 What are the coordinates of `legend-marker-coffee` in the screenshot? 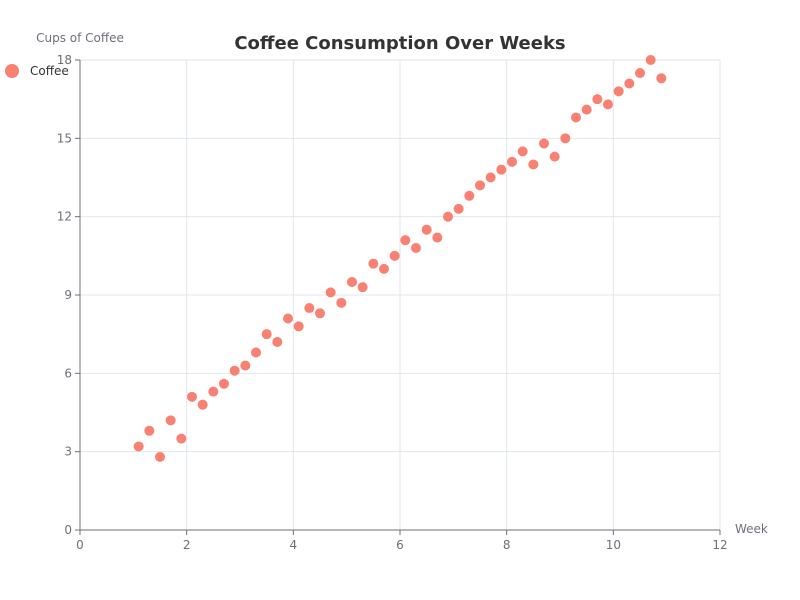 It's located at (12, 71).